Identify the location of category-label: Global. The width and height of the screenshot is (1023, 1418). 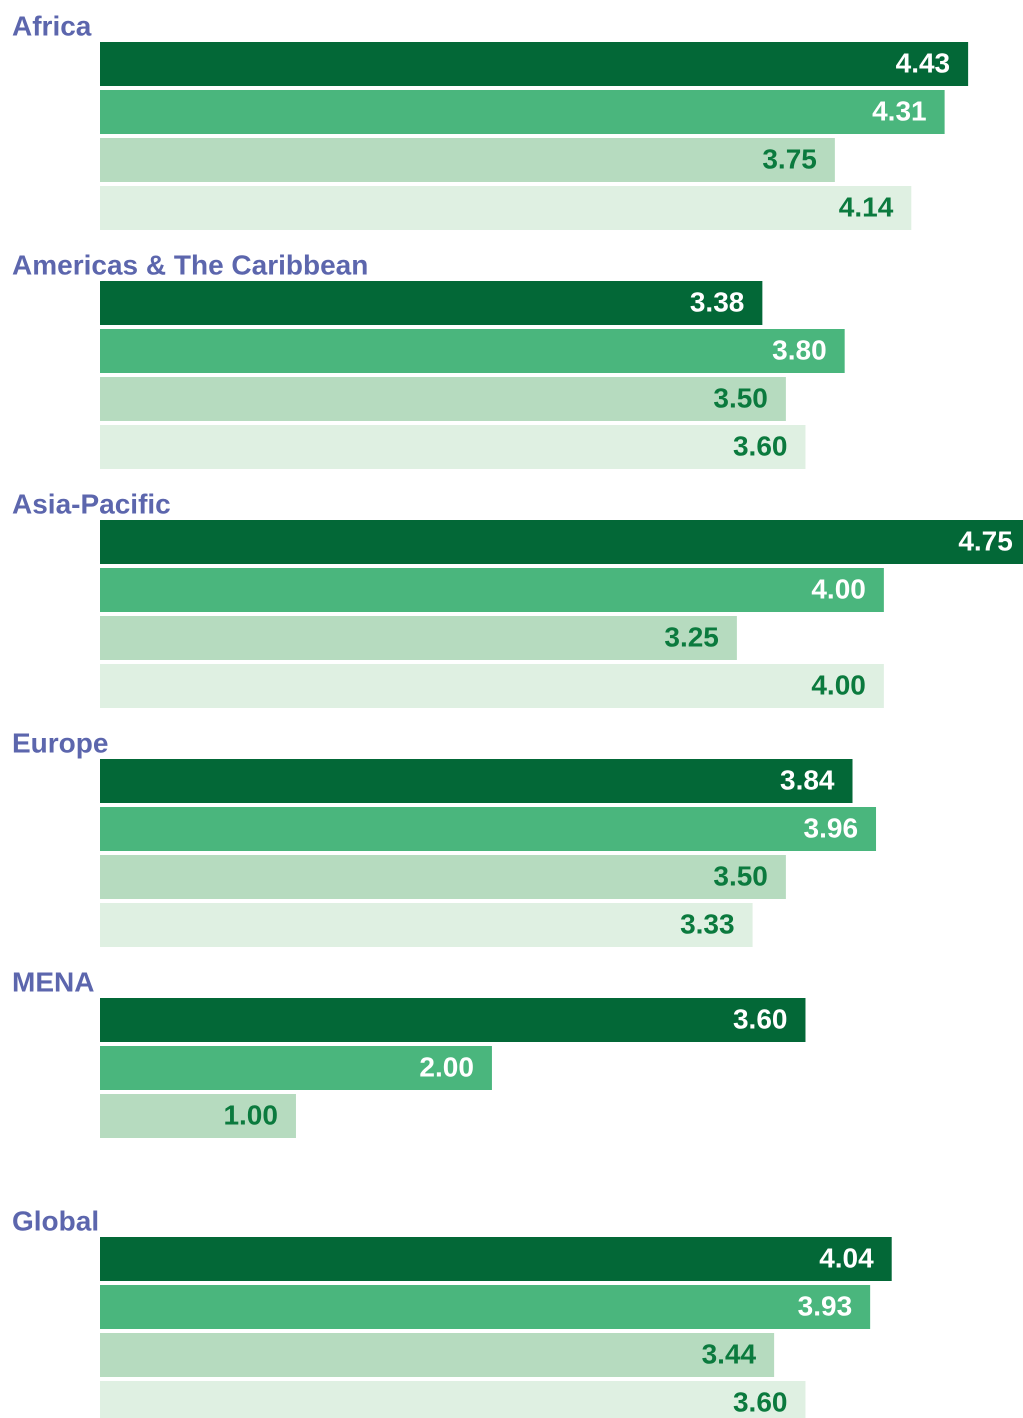
(55, 1220).